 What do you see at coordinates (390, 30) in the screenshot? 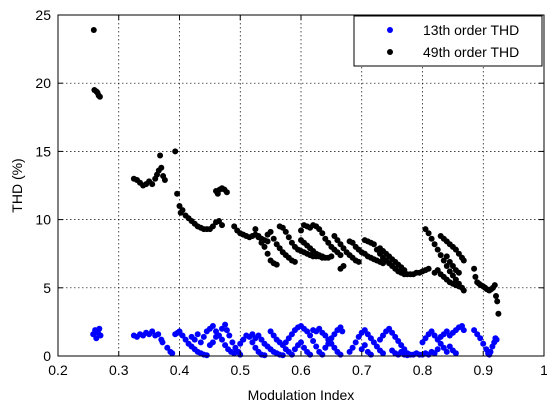
I see `legend-marker-13th` at bounding box center [390, 30].